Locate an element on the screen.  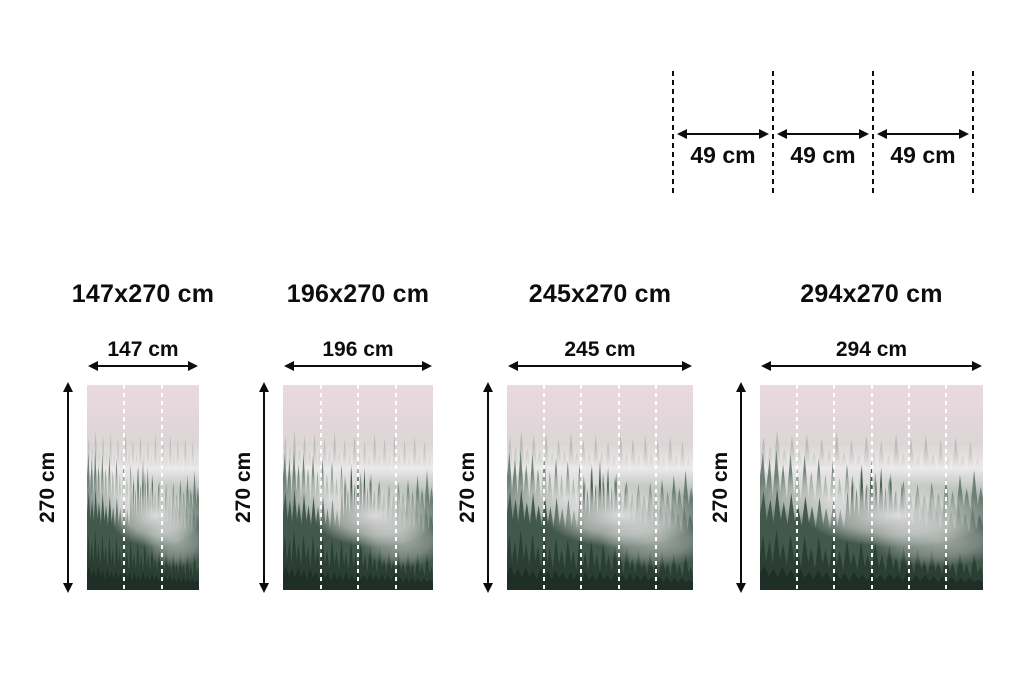
width-label: 147 cm is located at coordinates (143, 349).